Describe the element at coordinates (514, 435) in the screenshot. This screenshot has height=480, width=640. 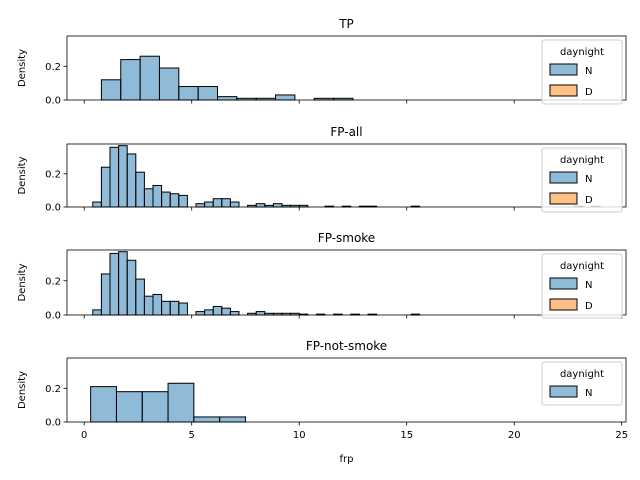
I see `x-tick-label: 20` at that location.